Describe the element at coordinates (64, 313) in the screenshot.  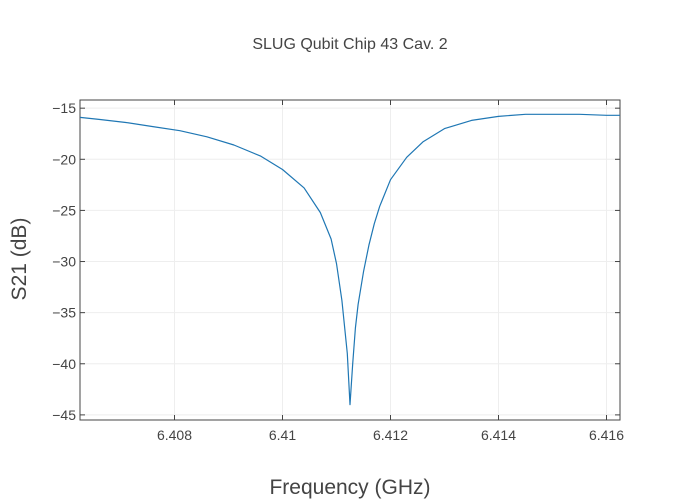
I see `y-tick-label: −35` at that location.